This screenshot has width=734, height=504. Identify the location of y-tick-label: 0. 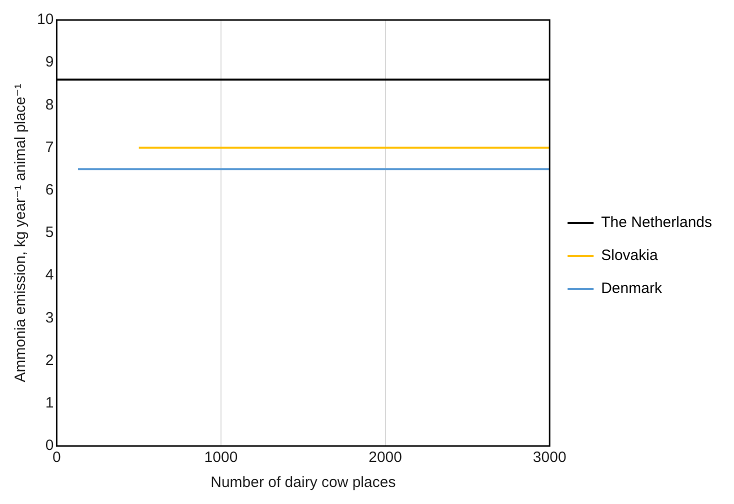
(49, 445).